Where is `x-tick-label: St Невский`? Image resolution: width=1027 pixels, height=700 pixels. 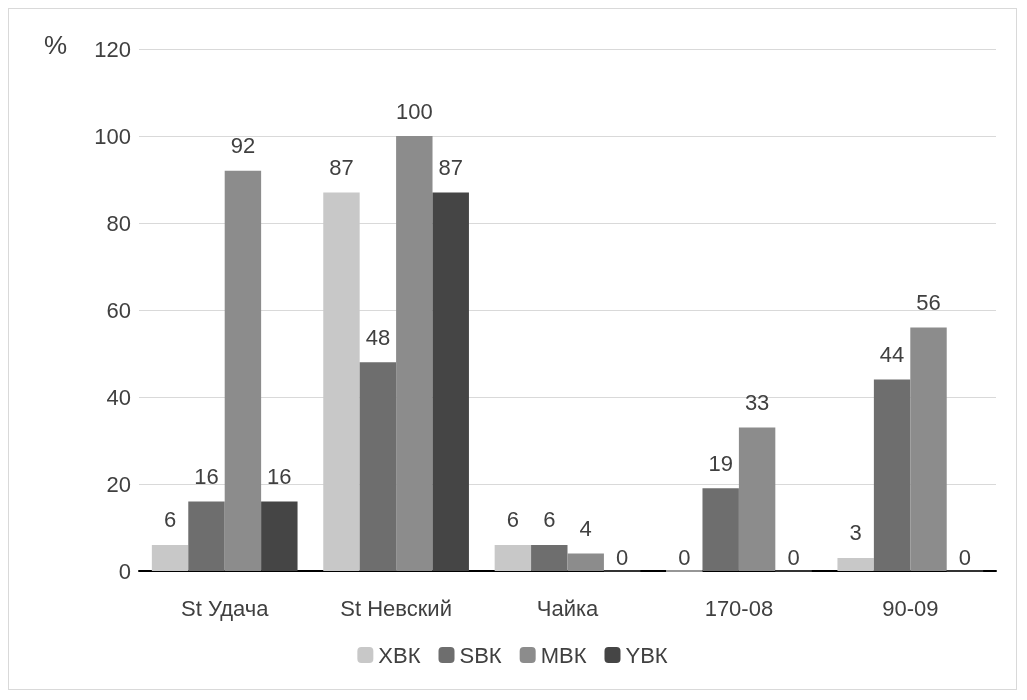
x-tick-label: St Невский is located at coordinates (396, 608).